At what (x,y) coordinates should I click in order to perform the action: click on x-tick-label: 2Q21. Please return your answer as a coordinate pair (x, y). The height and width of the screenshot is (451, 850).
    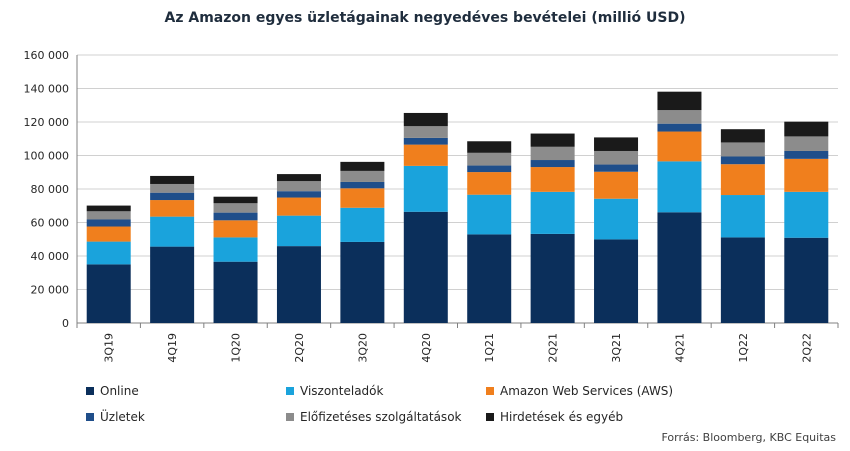
    Looking at the image, I should click on (553, 348).